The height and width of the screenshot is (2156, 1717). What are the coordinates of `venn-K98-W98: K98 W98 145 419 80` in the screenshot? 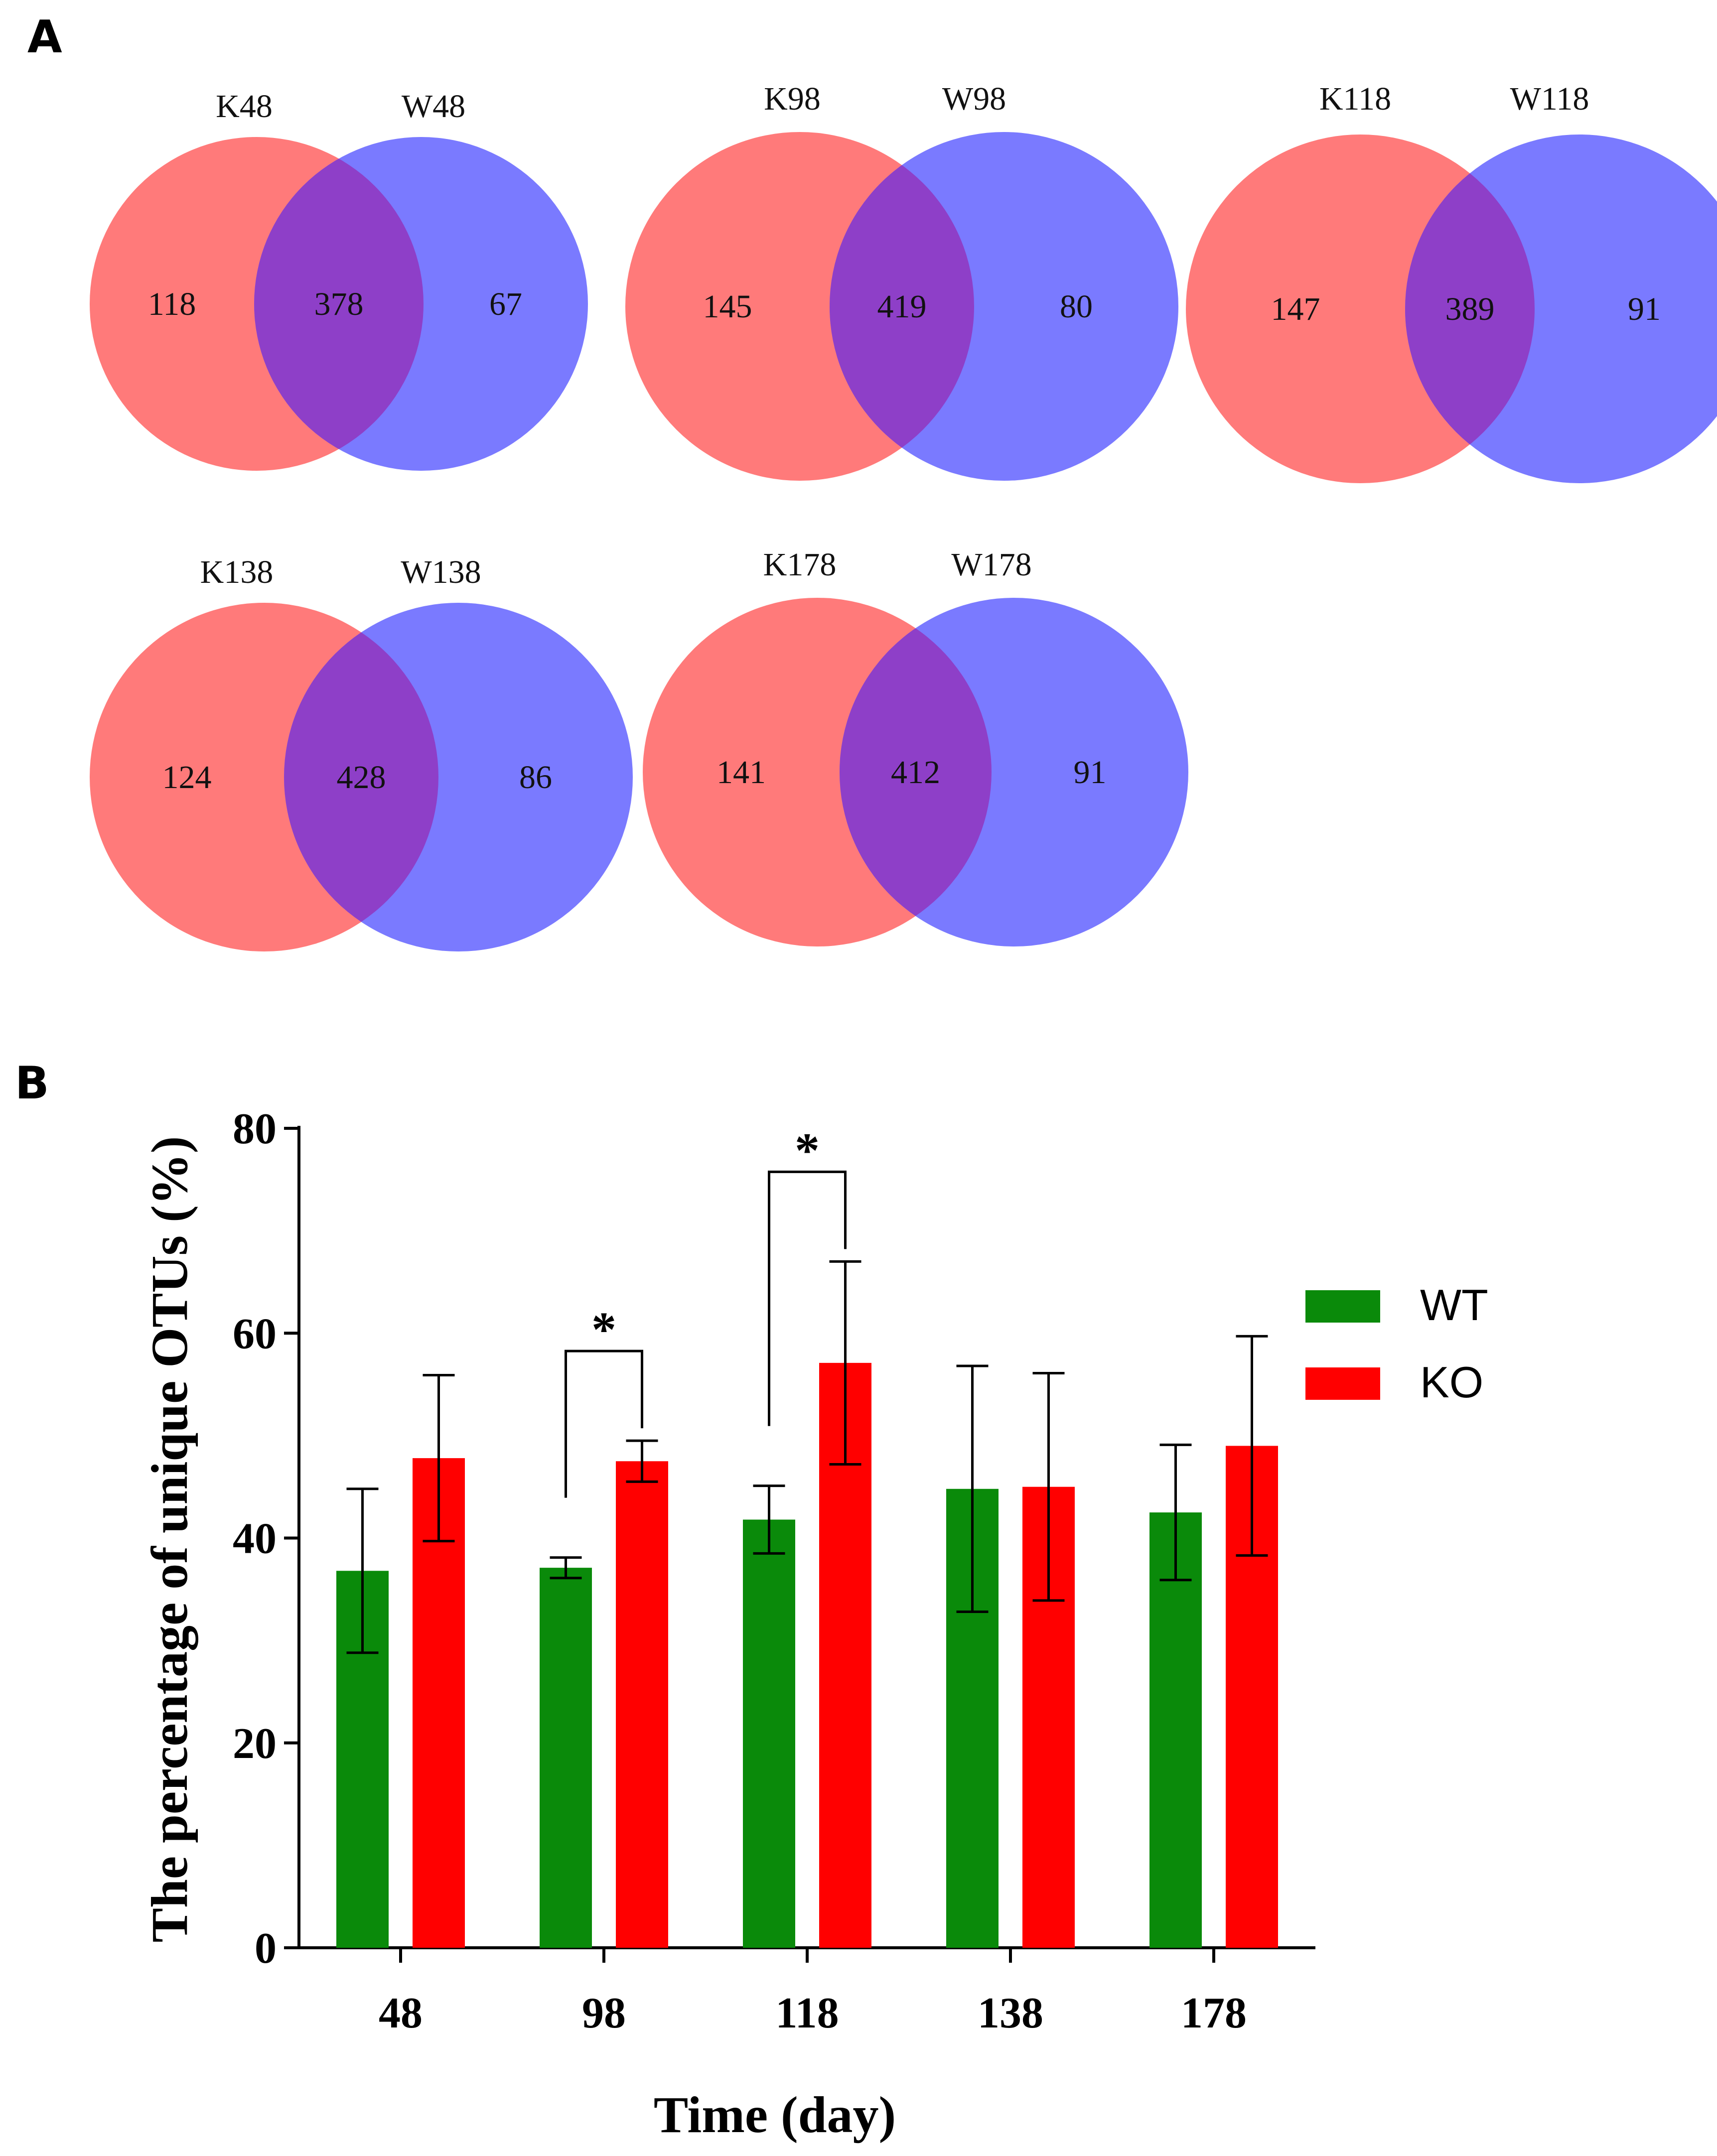 It's located at (901, 281).